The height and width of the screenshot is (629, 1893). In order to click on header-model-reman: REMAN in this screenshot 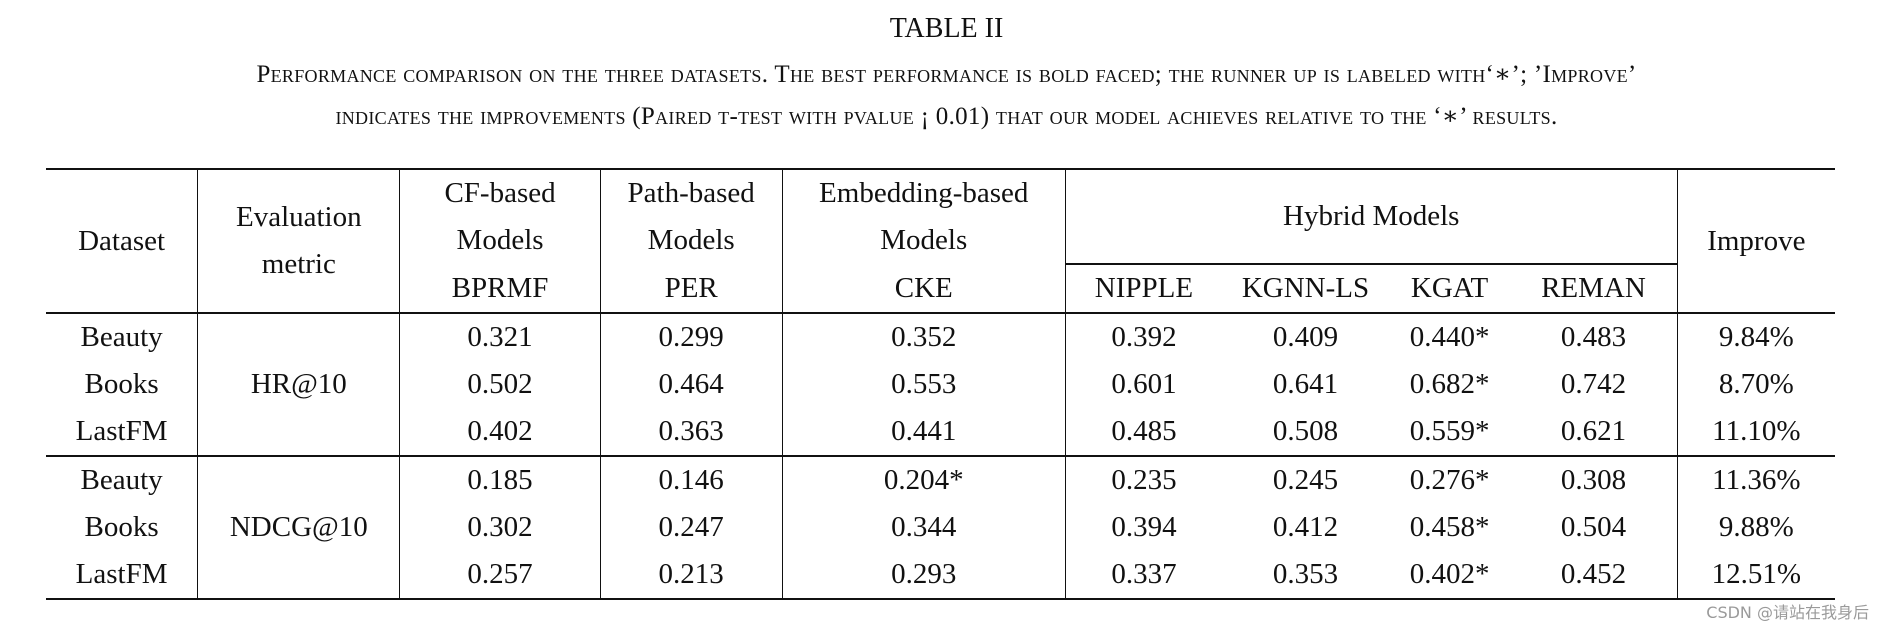, I will do `click(1594, 289)`.